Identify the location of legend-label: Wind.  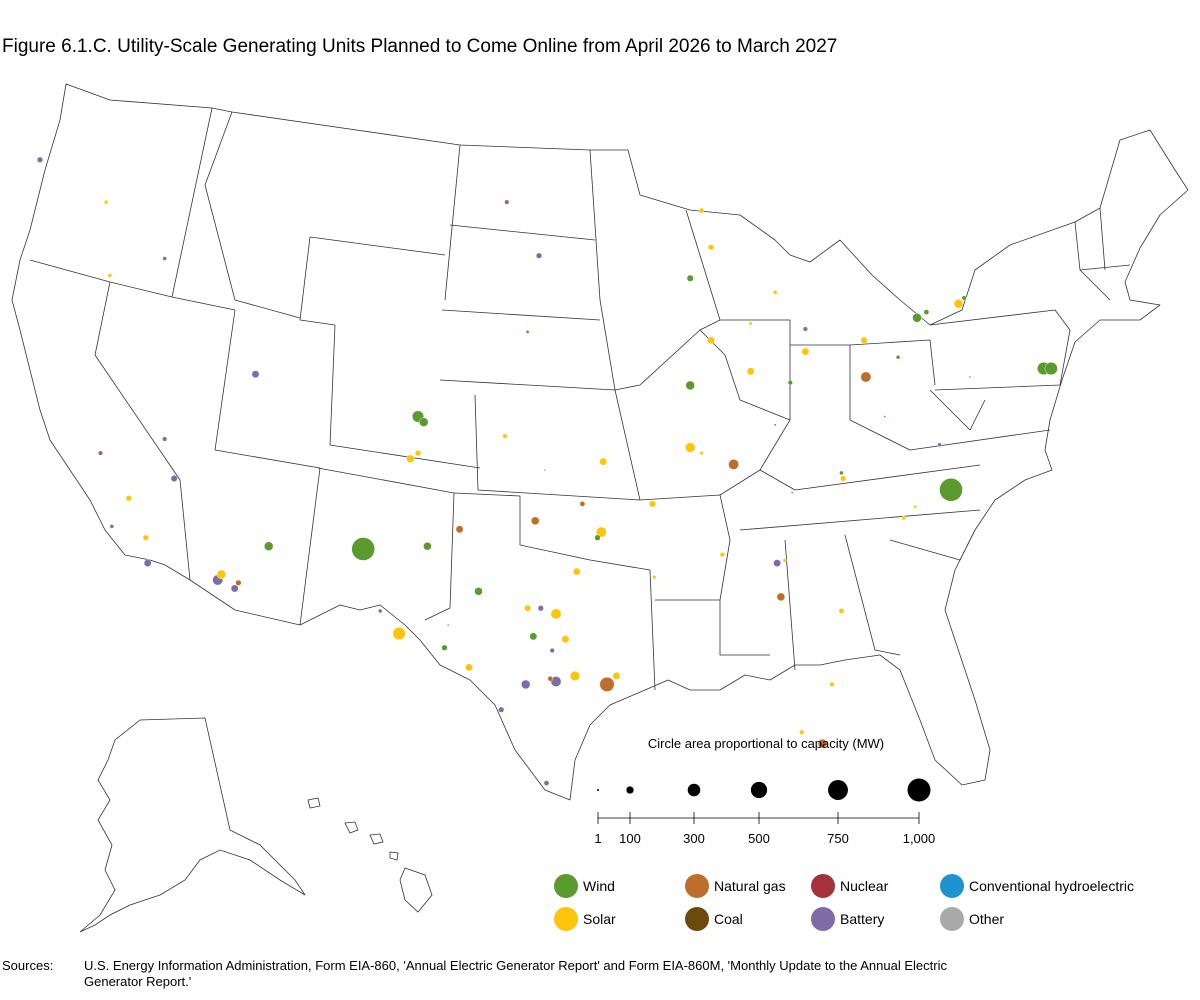
(599, 886).